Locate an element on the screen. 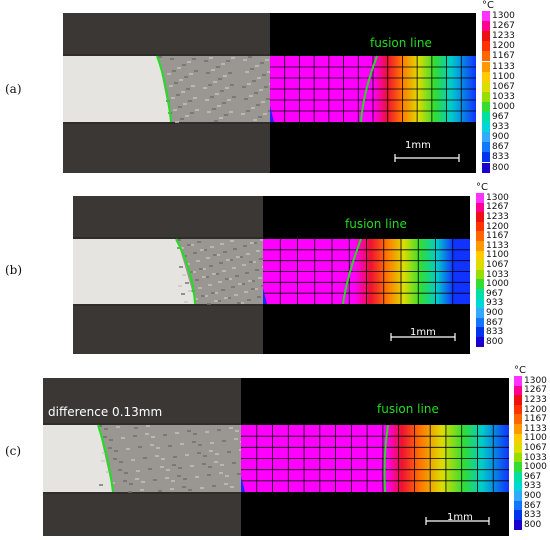 This screenshot has height=540, width=550. colorbar-tick-label: 1100 is located at coordinates (535, 438).